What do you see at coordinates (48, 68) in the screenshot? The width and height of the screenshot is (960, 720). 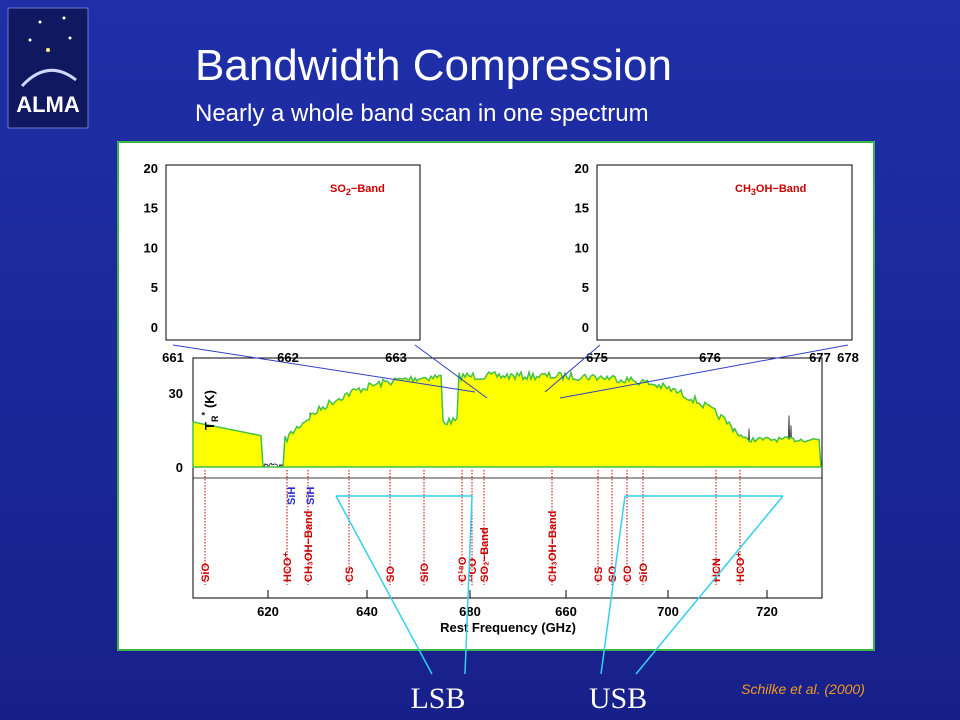 I see `logo: ALMA` at bounding box center [48, 68].